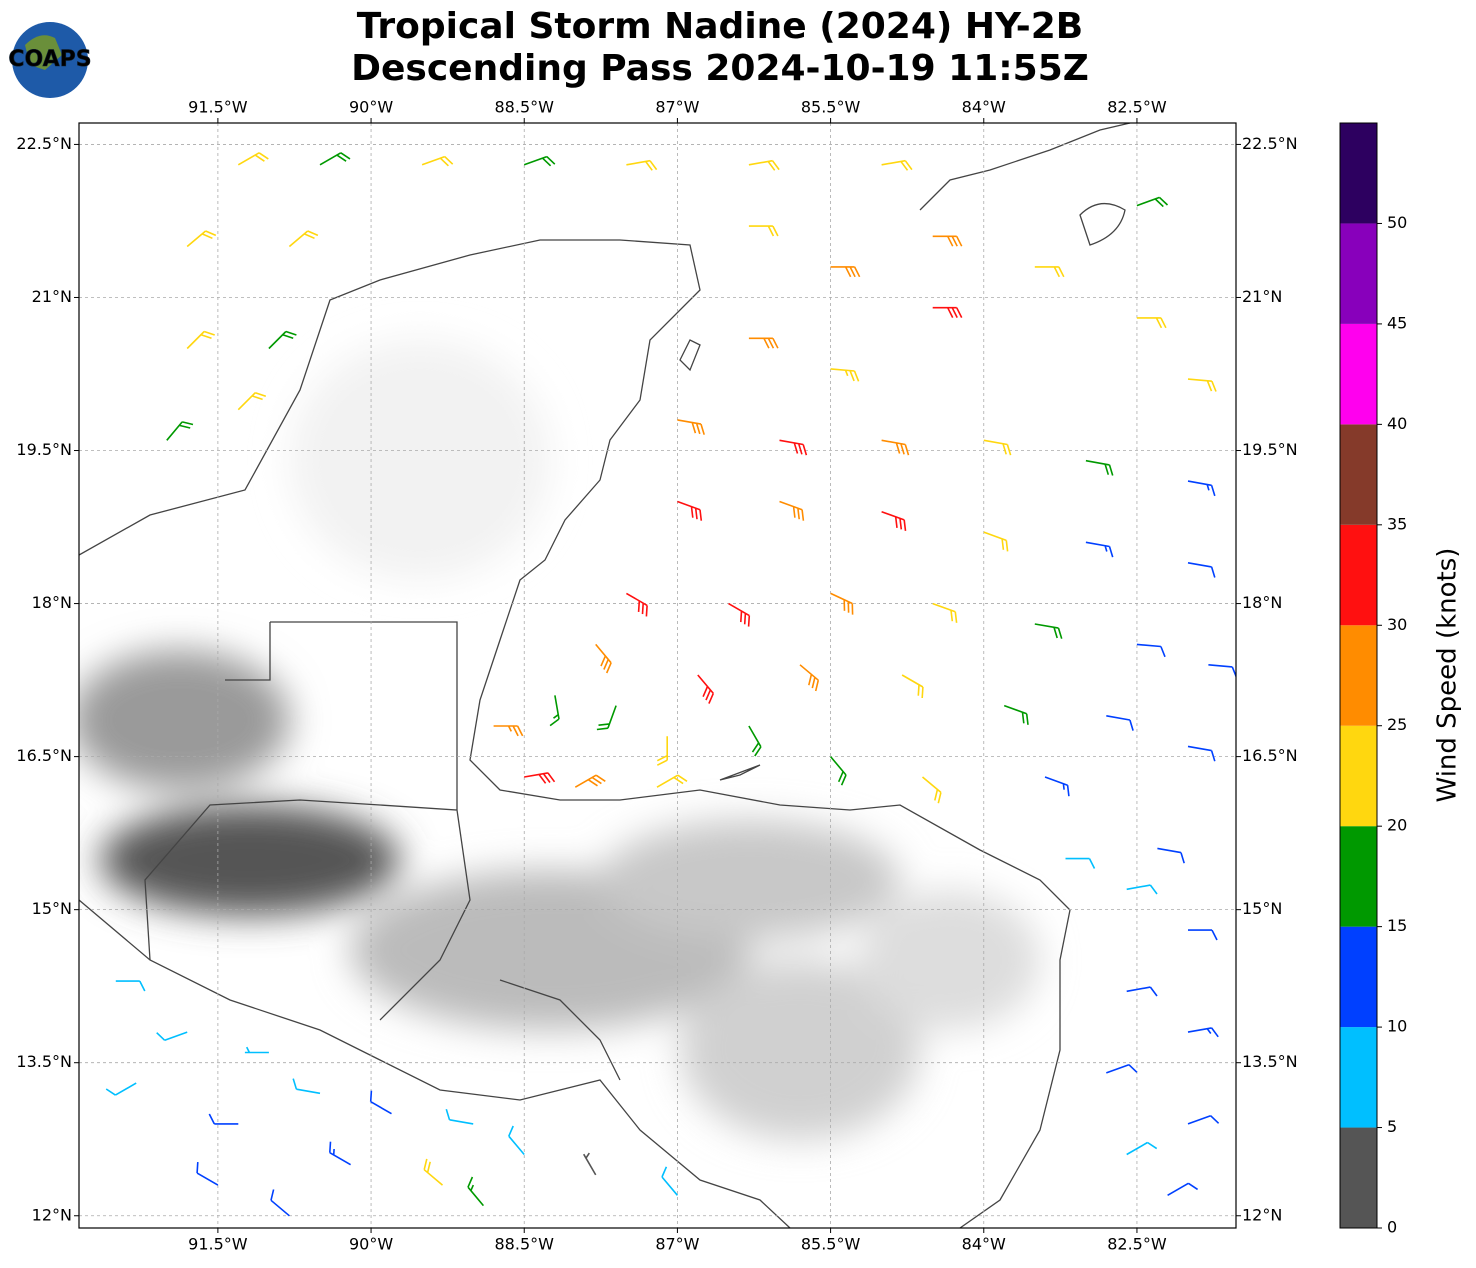 The width and height of the screenshot is (1476, 1268). What do you see at coordinates (1397, 724) in the screenshot?
I see `colorbar-tick-label: 25` at bounding box center [1397, 724].